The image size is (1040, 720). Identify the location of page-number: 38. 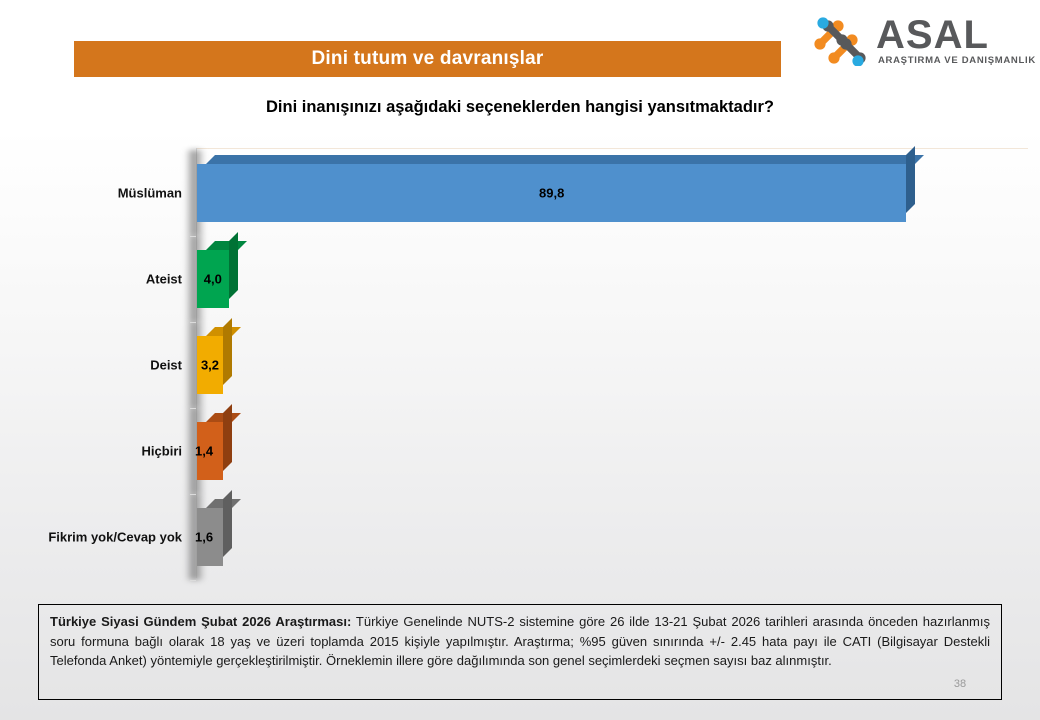
(960, 684).